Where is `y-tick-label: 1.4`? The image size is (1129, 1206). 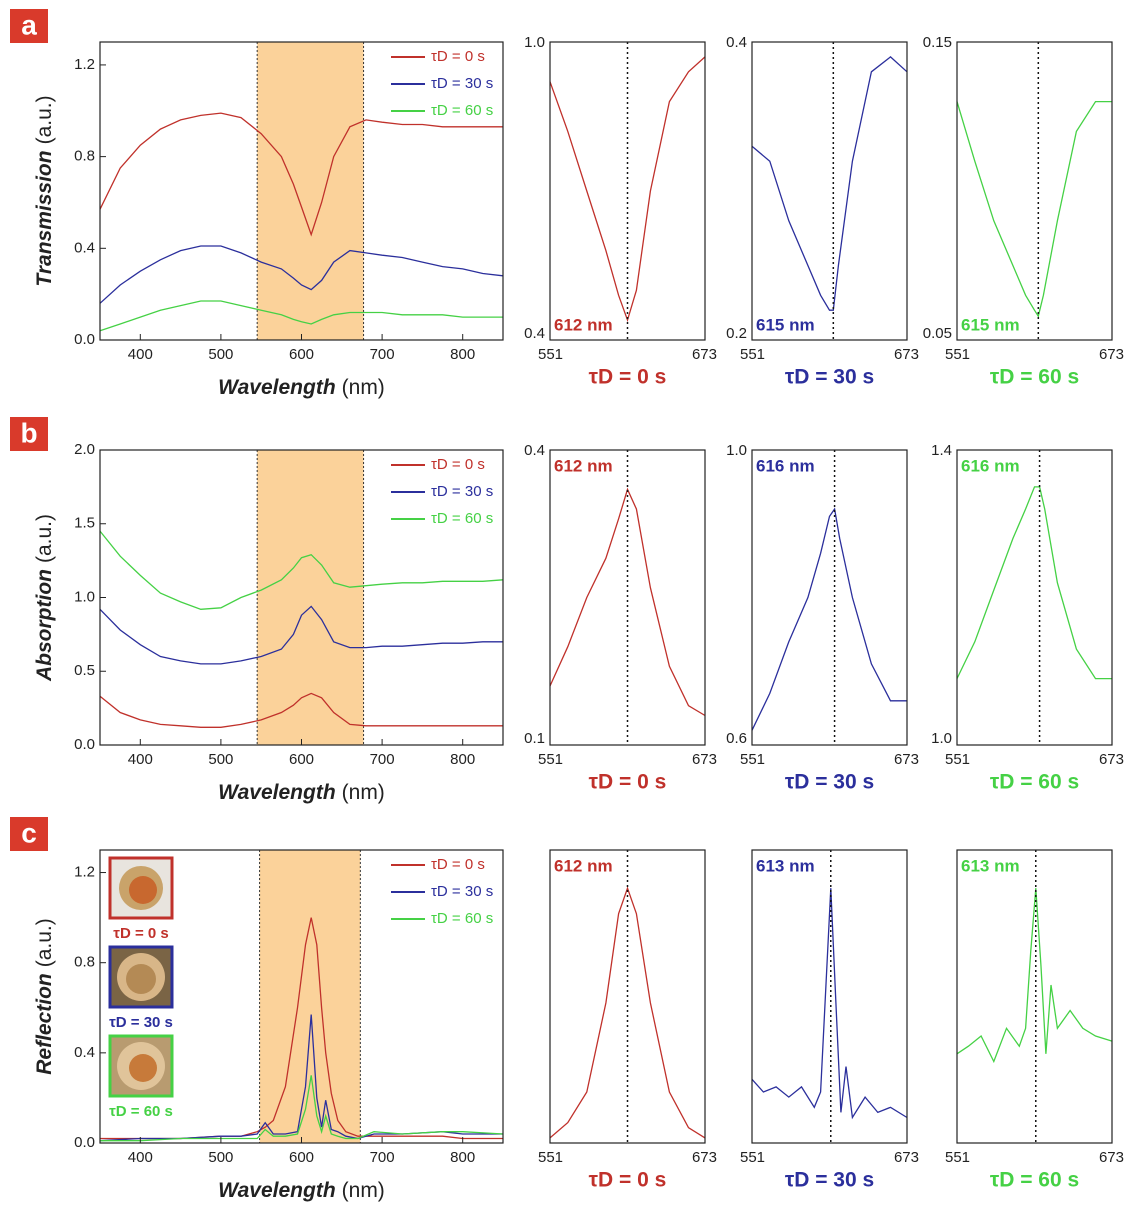
y-tick-label: 1.4 is located at coordinates (941, 450).